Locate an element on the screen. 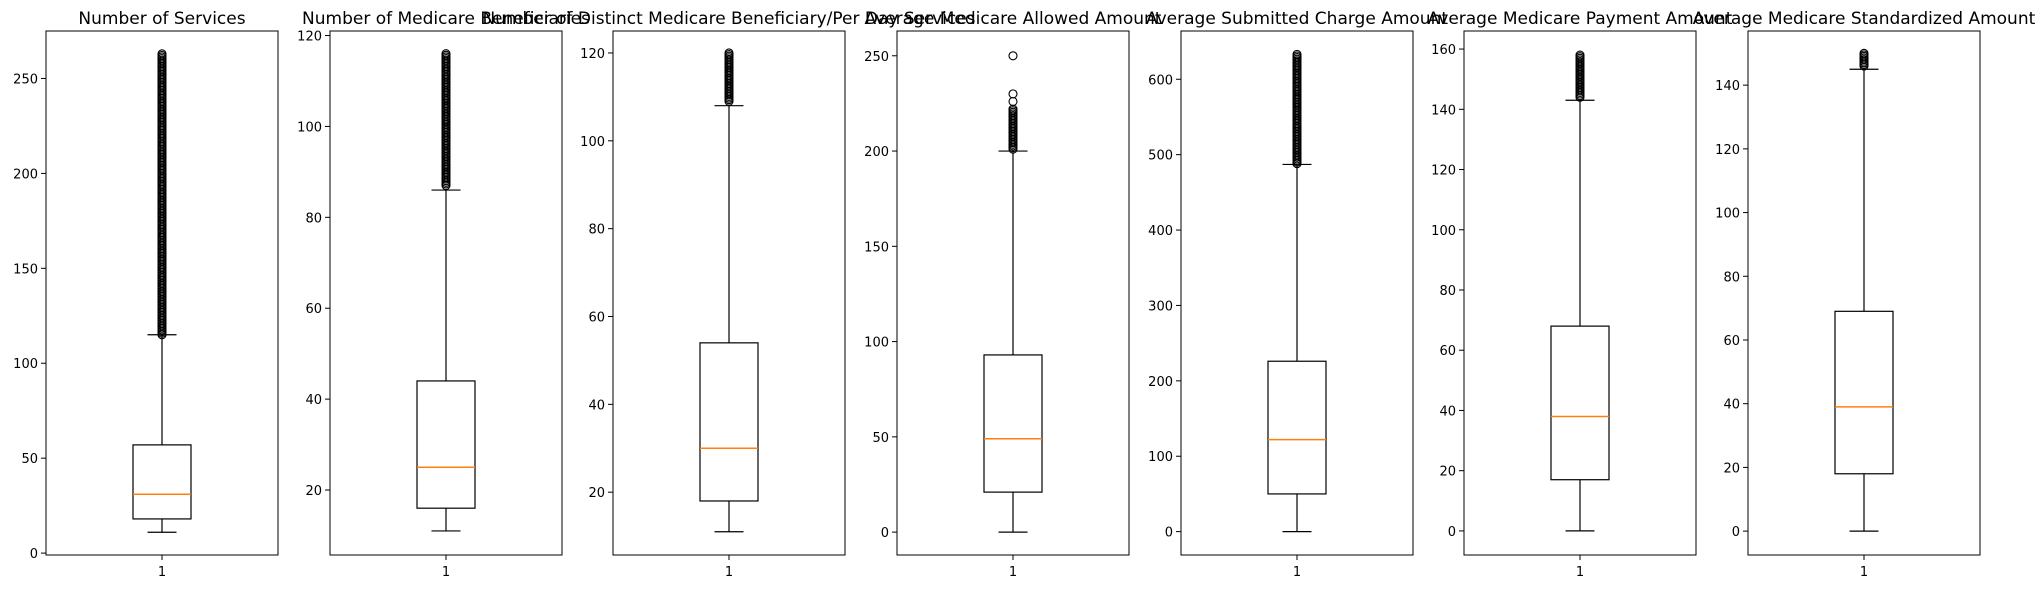 This screenshot has width=2041, height=590. panel-title: Average Submitted Charge Amount is located at coordinates (1297, 19).